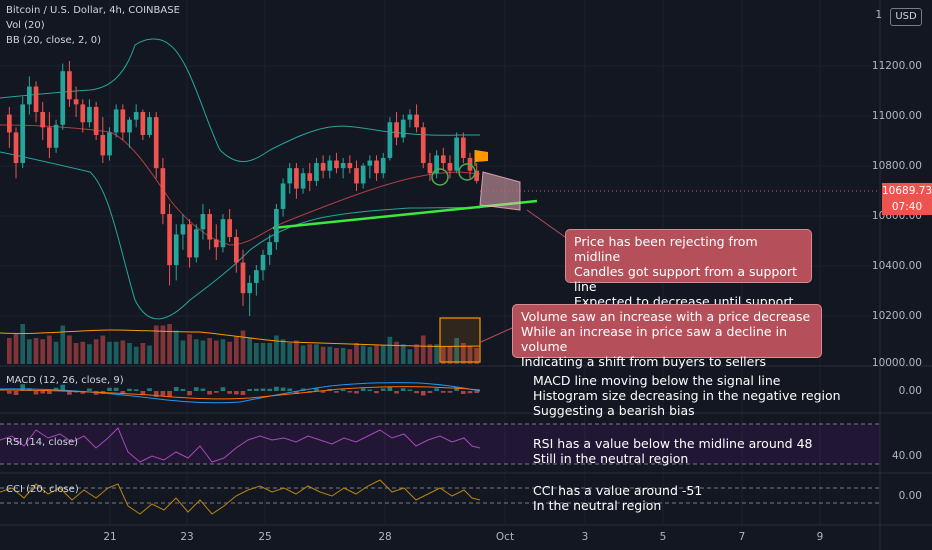  What do you see at coordinates (42, 489) in the screenshot?
I see `cci-legend: CCI (20, close)` at bounding box center [42, 489].